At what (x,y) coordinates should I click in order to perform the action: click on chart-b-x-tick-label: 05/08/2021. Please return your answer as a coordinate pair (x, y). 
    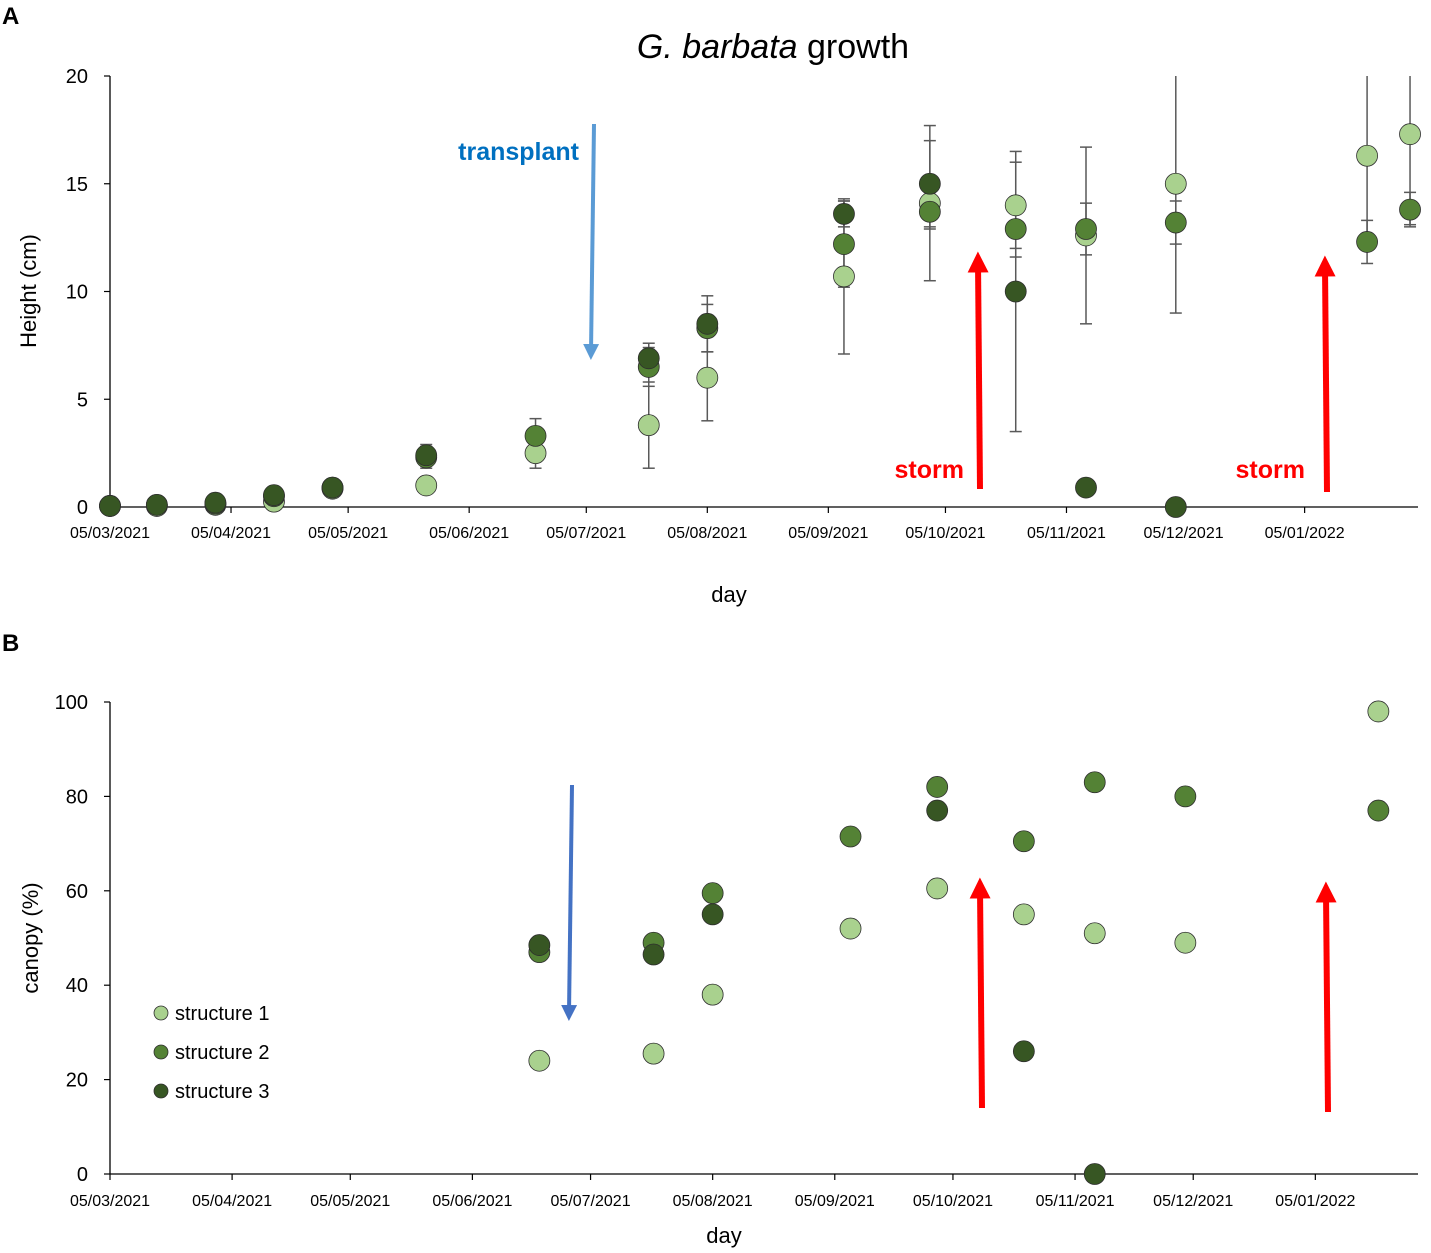
    Looking at the image, I should click on (713, 1201).